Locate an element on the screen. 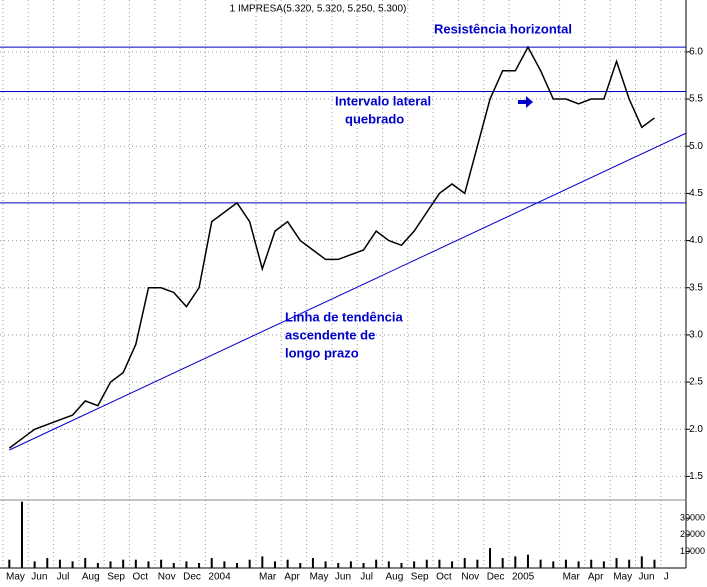  y-tick-label: 30000 is located at coordinates (692, 518).